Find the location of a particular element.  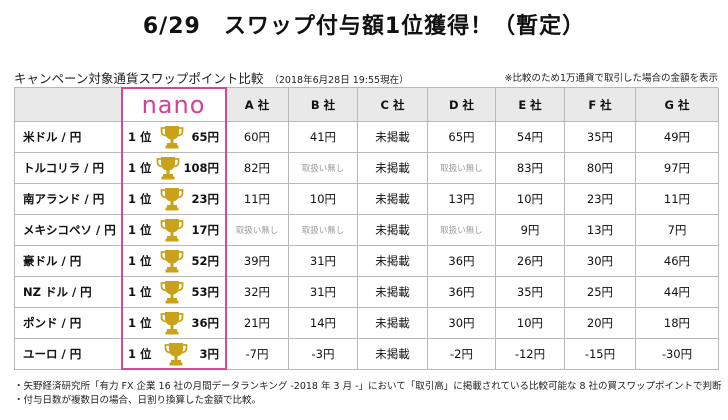

swap-value-cell: 25円 is located at coordinates (600, 292).